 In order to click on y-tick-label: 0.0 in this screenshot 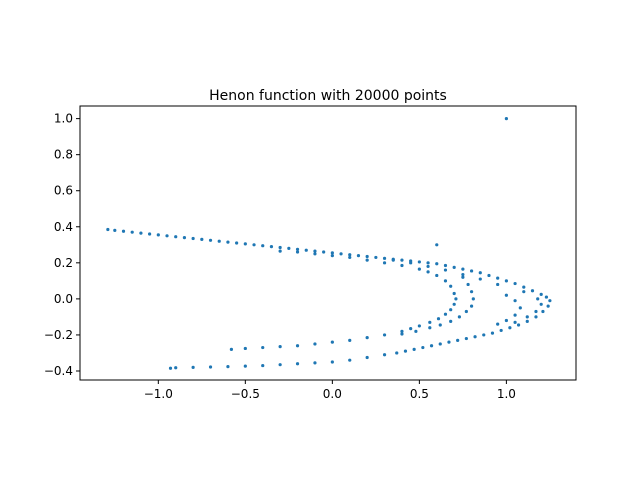, I will do `click(63, 299)`.